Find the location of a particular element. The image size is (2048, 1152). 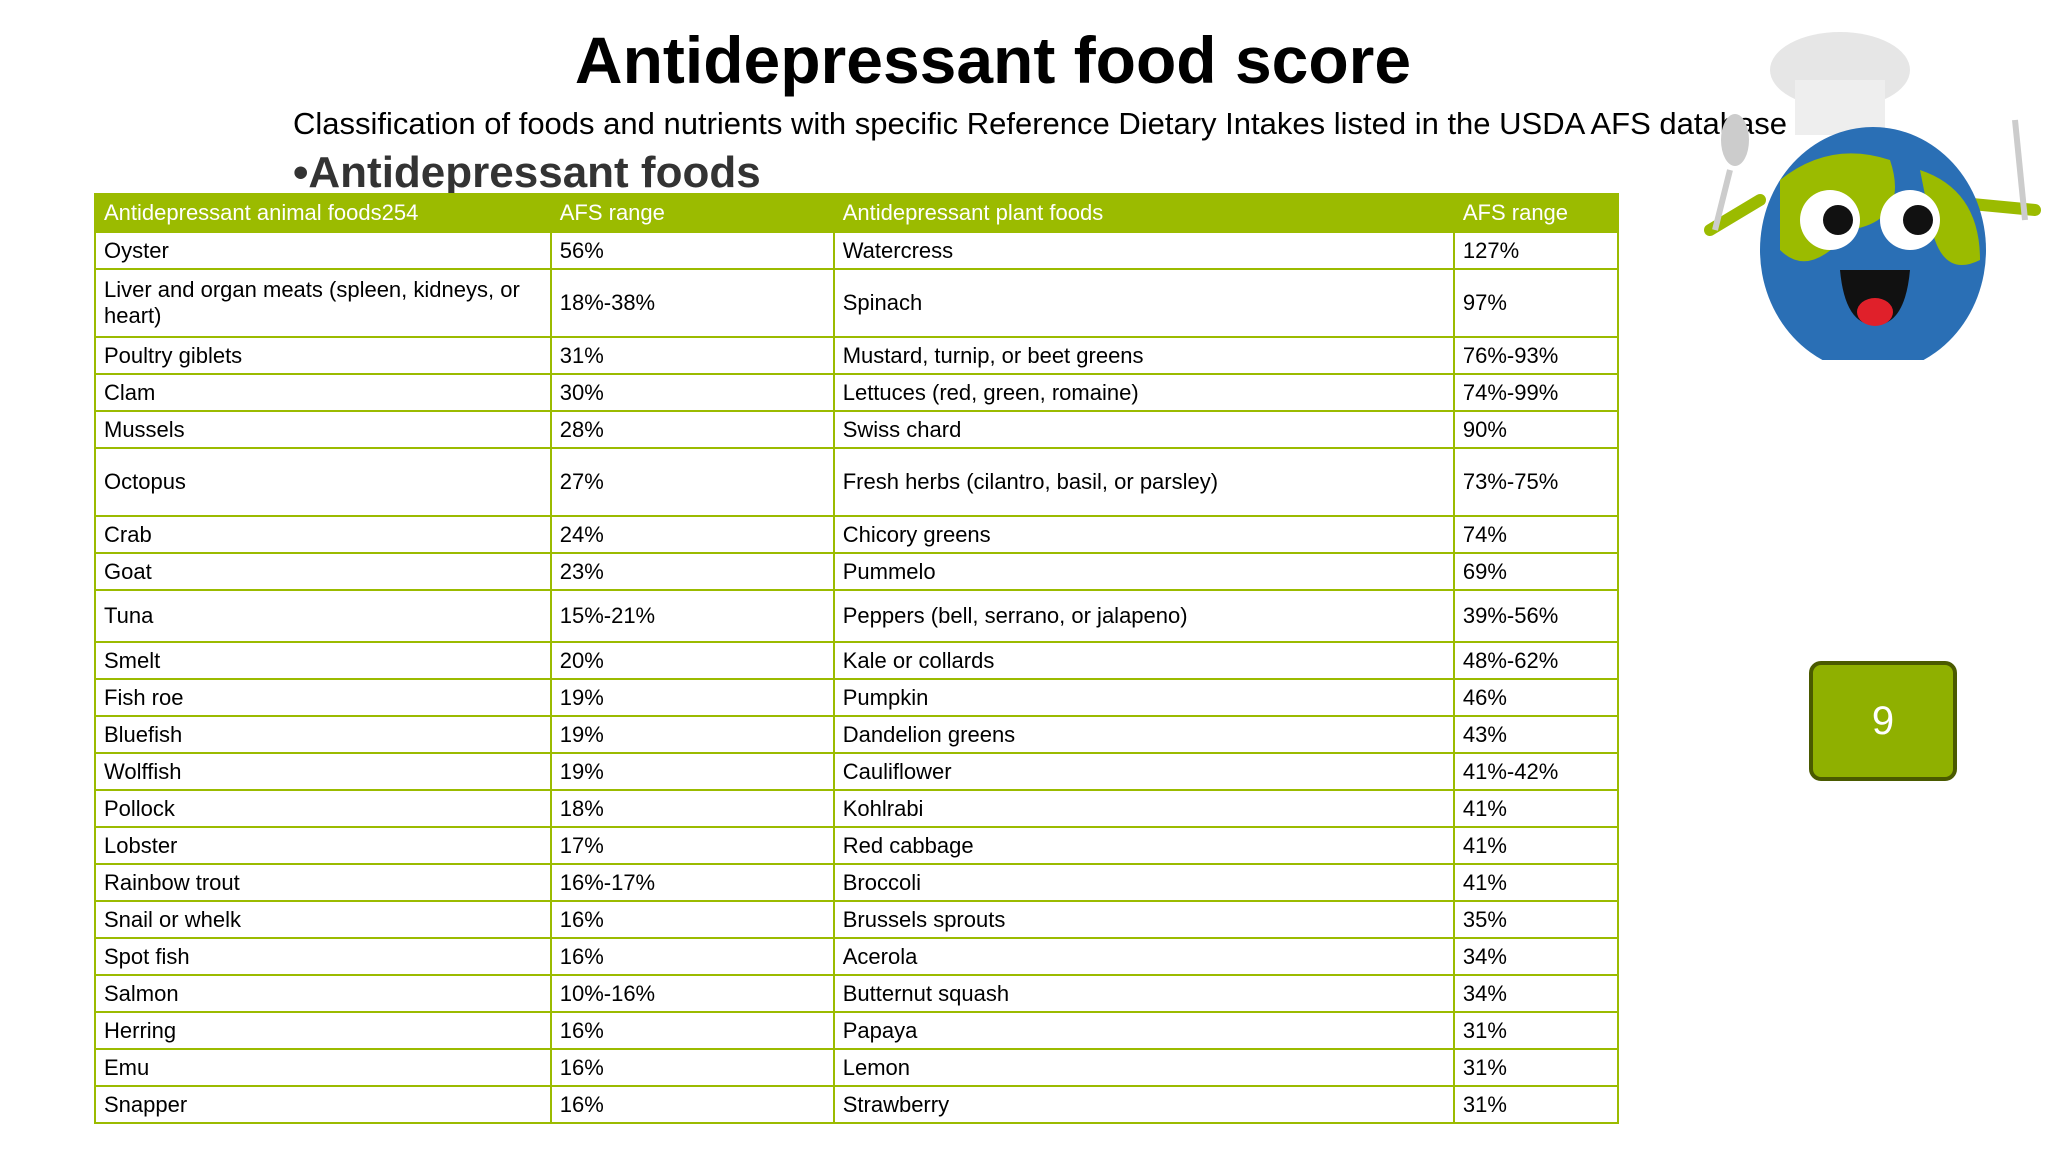

table-row: Smelt 20% Kale or collards 48%-62% is located at coordinates (857, 660).